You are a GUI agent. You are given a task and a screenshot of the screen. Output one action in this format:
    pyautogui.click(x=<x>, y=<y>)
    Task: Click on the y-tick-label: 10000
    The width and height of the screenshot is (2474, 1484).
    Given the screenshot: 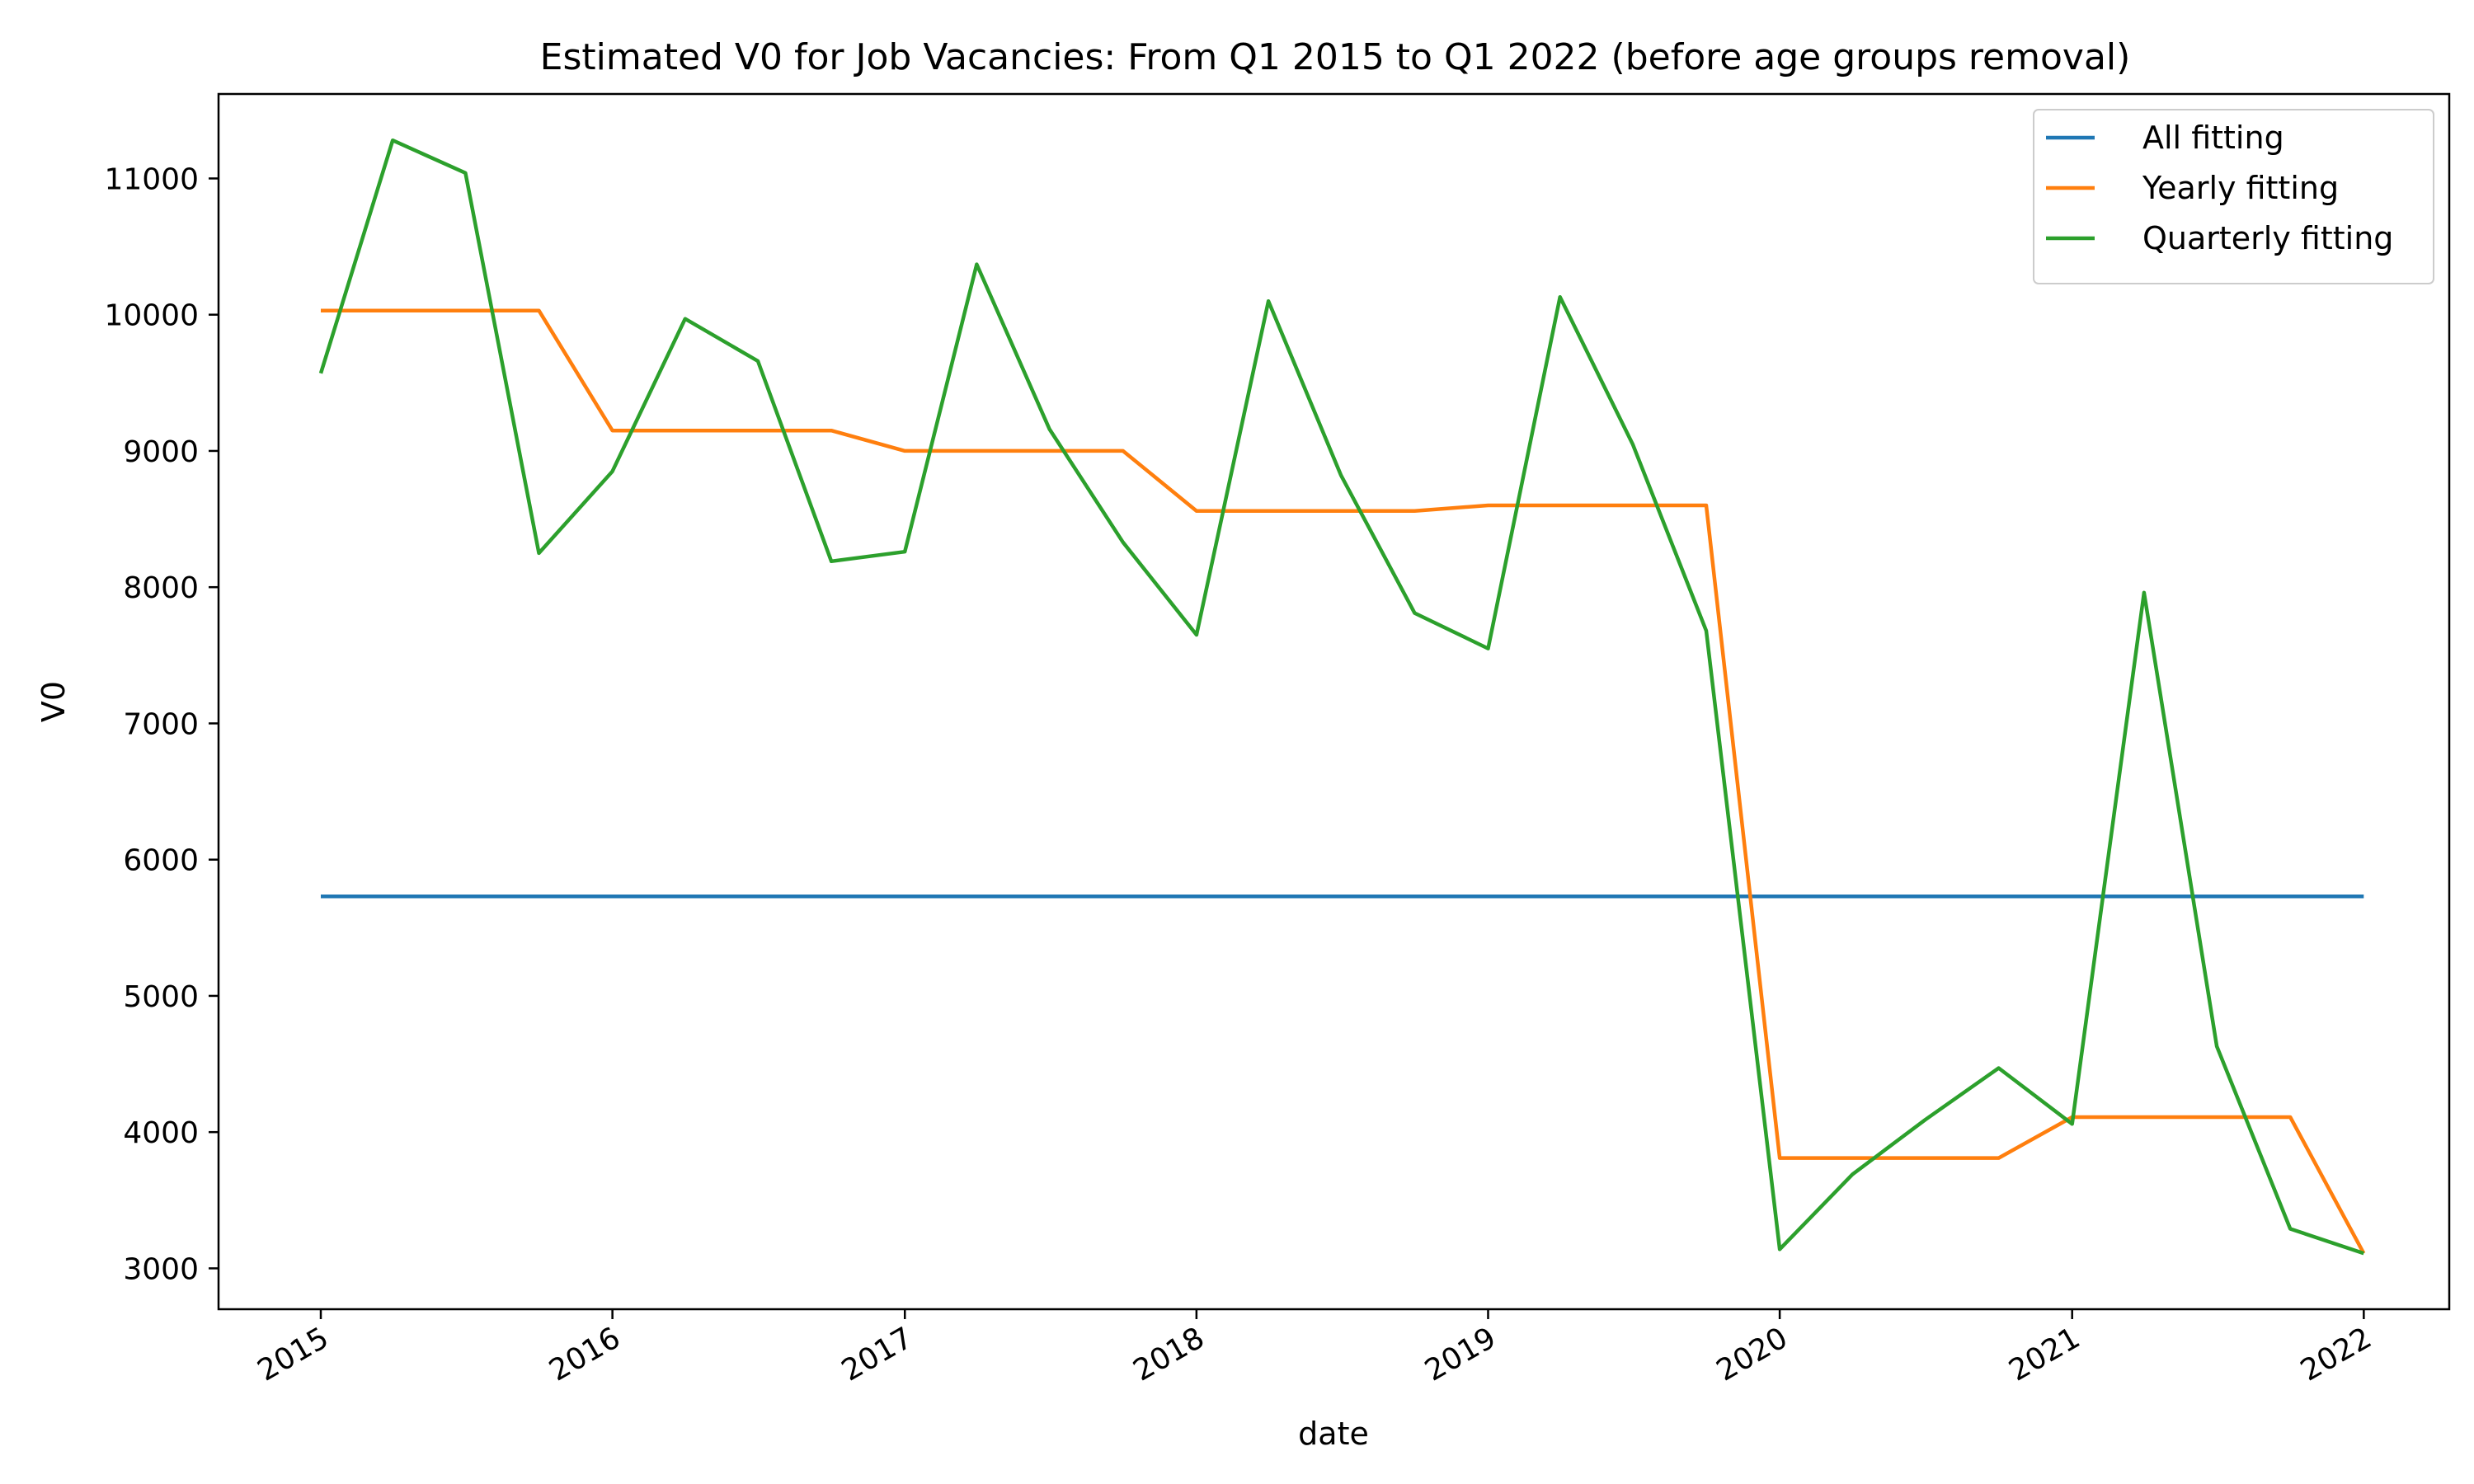 What is the action you would take?
    pyautogui.click(x=151, y=316)
    